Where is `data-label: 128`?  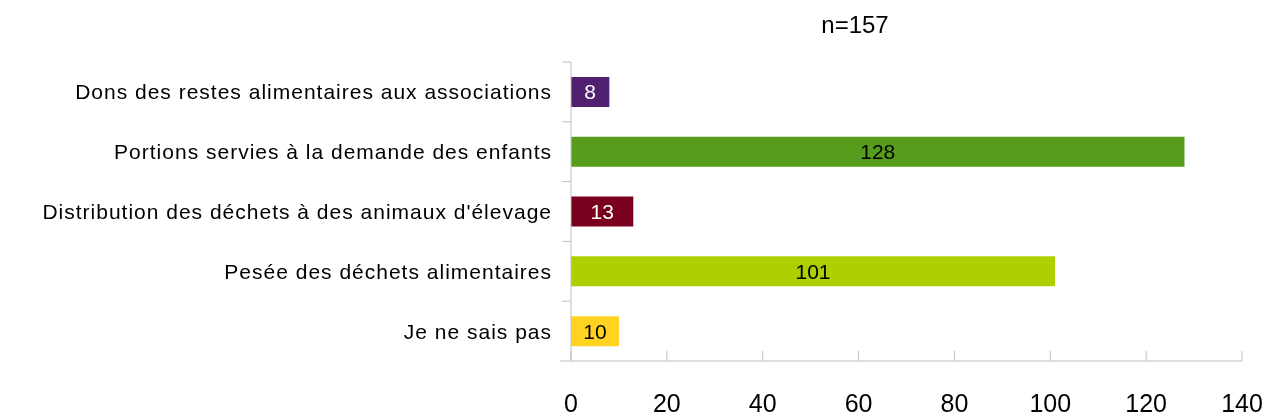
data-label: 128 is located at coordinates (878, 152).